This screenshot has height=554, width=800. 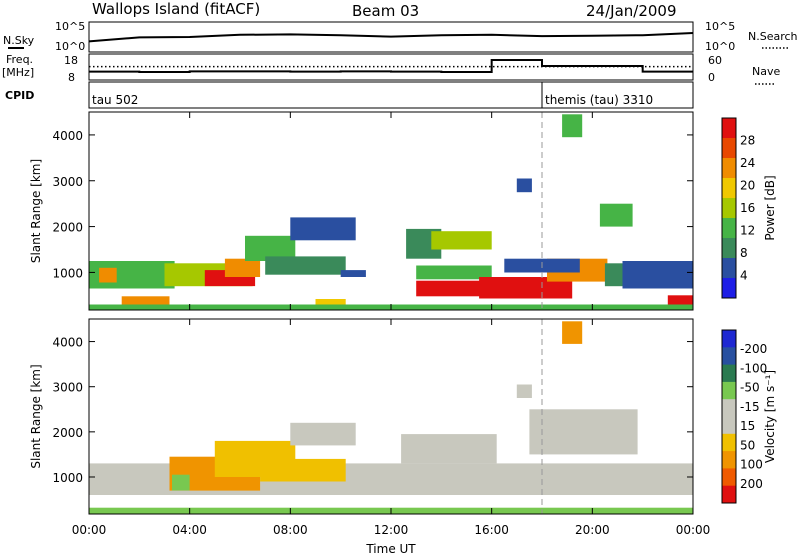 What do you see at coordinates (189, 530) in the screenshot?
I see `x-tick-label: 04:00` at bounding box center [189, 530].